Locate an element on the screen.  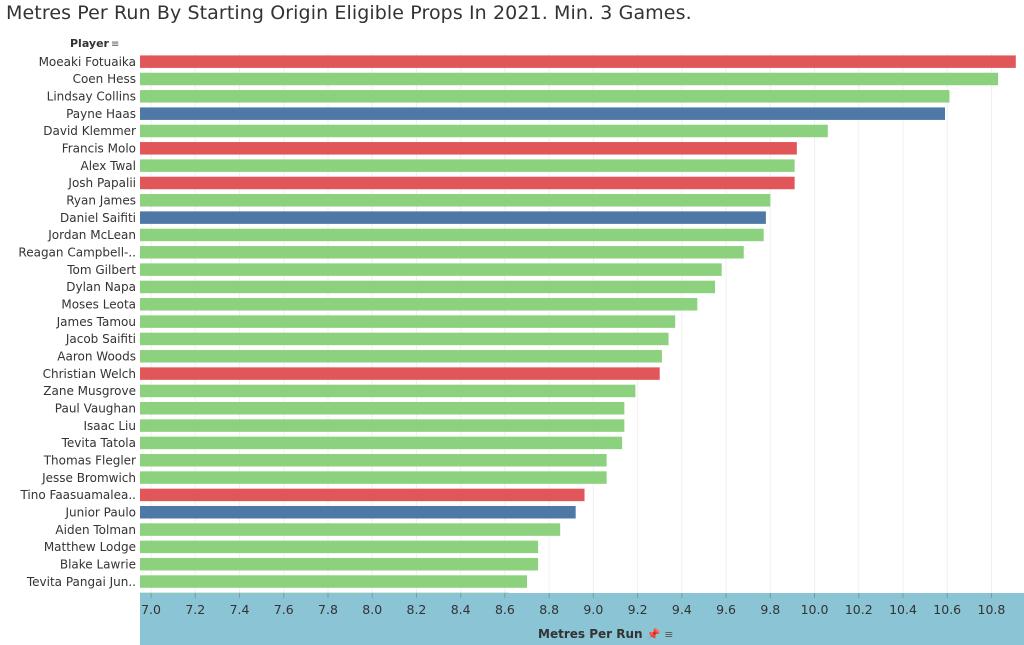
x-tick-label: 8.4 is located at coordinates (461, 609).